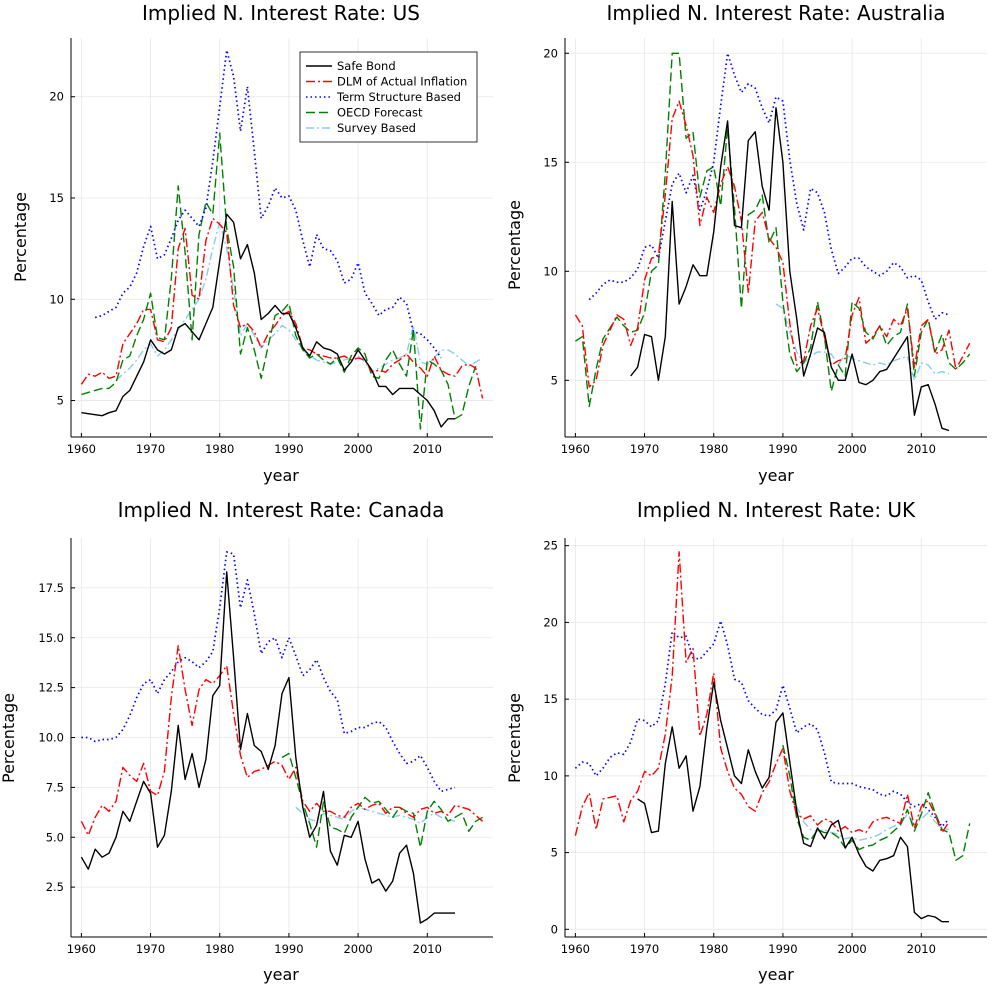 This screenshot has height=999, width=999. Describe the element at coordinates (776, 510) in the screenshot. I see `chart-title: Implied N. Interest Rate: UK` at that location.